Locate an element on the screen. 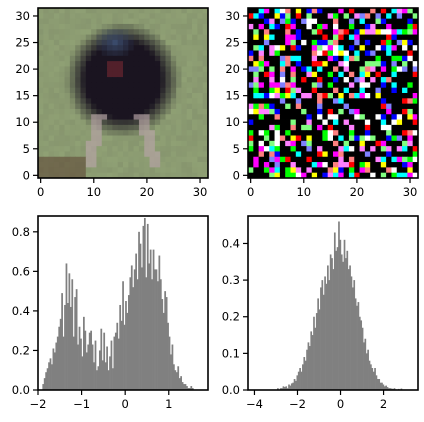 This screenshot has height=422, width=424. y-tick-label: 25 is located at coordinates (232, 43).